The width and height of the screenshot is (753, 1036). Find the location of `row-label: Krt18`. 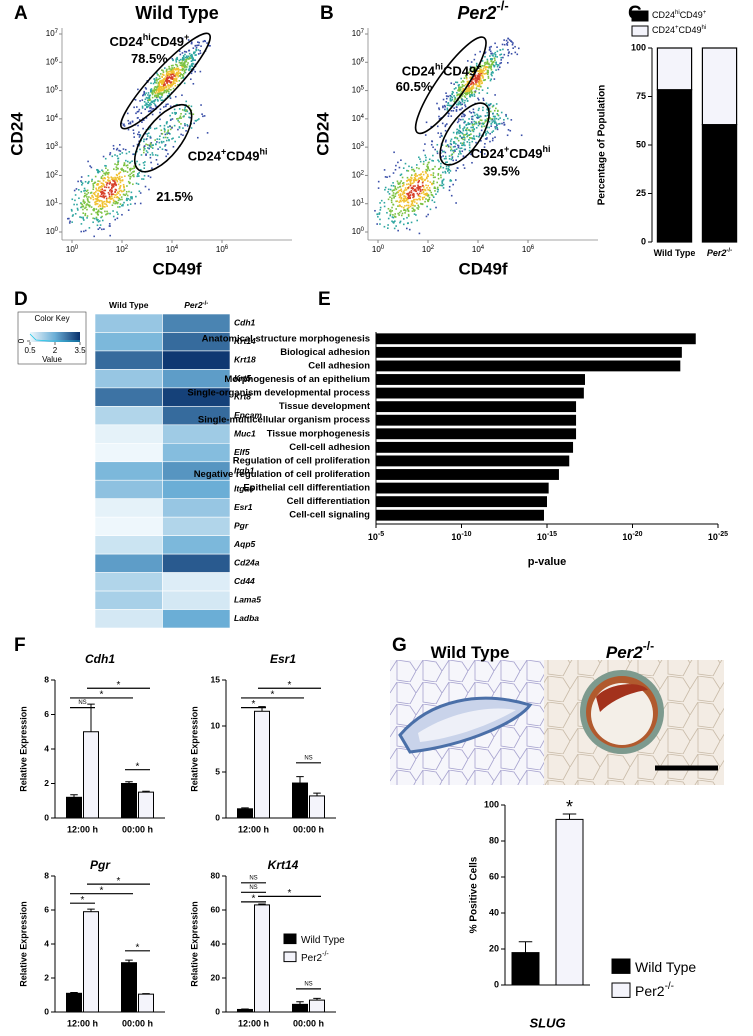

row-label: Krt18 is located at coordinates (245, 359).